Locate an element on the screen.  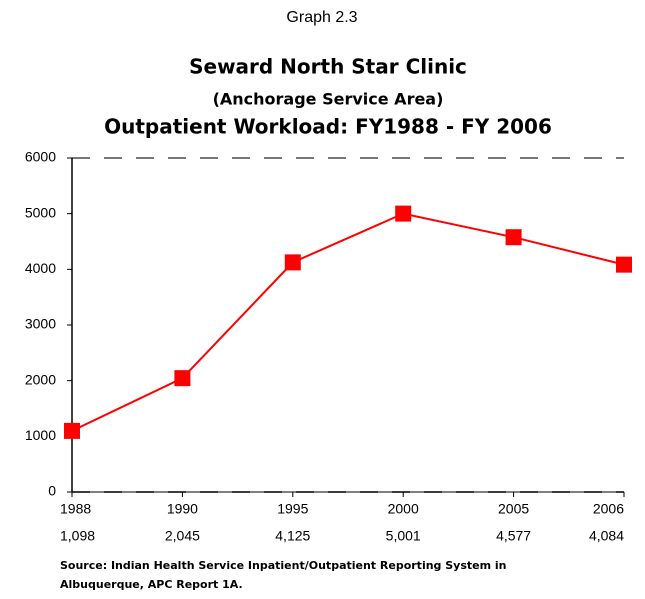
y-tick-label: 6000 is located at coordinates (40, 157).